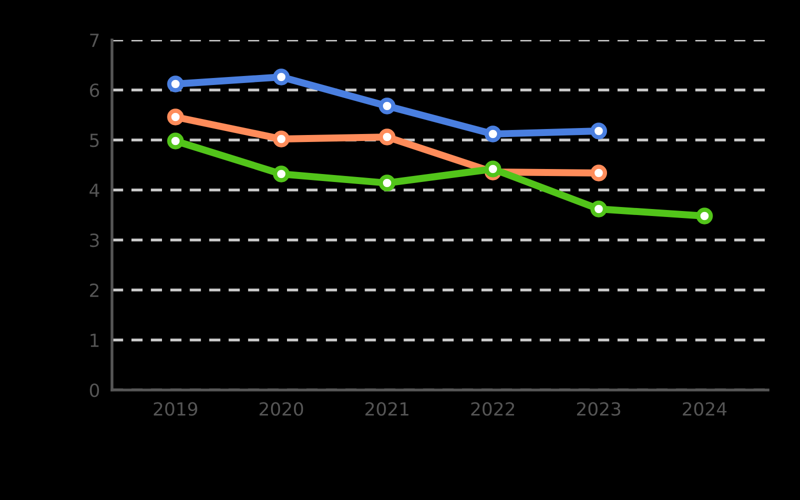  What do you see at coordinates (94, 390) in the screenshot?
I see `y-tick-label: 0` at bounding box center [94, 390].